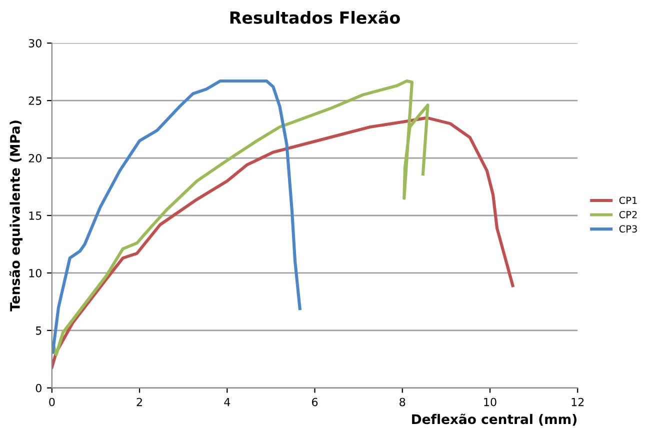 The height and width of the screenshot is (431, 649). What do you see at coordinates (35, 43) in the screenshot?
I see `y-tick-label: 30` at bounding box center [35, 43].